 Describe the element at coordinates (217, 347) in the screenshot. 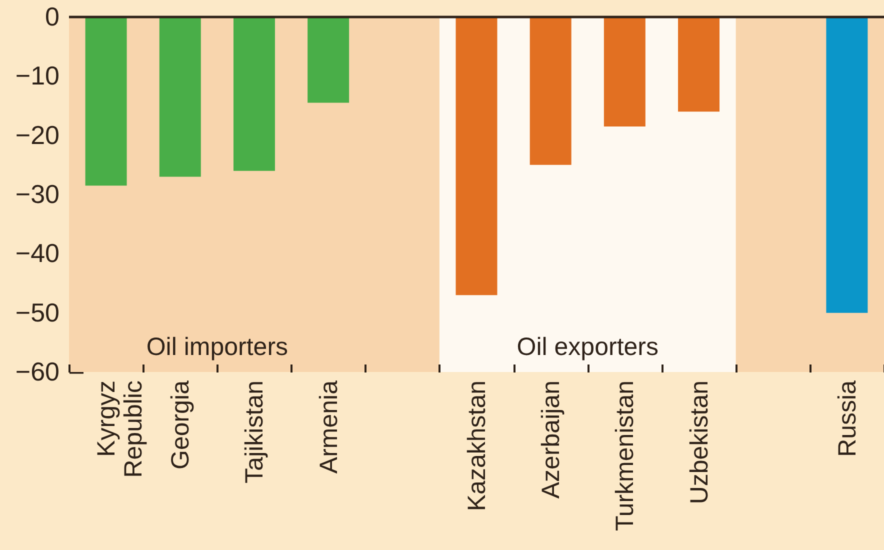

I see `band-label: Oil importers` at that location.